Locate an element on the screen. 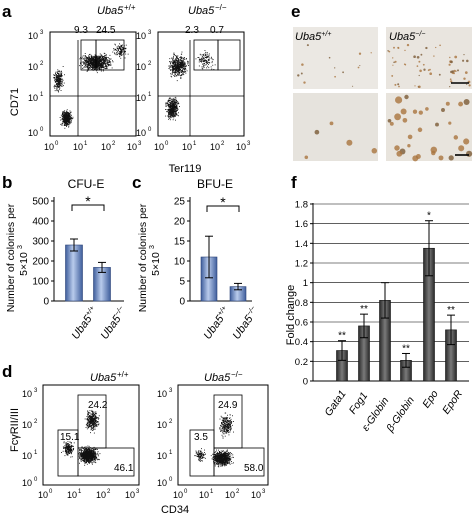 This screenshot has height=525, width=474. significance-star: * is located at coordinates (88, 201).